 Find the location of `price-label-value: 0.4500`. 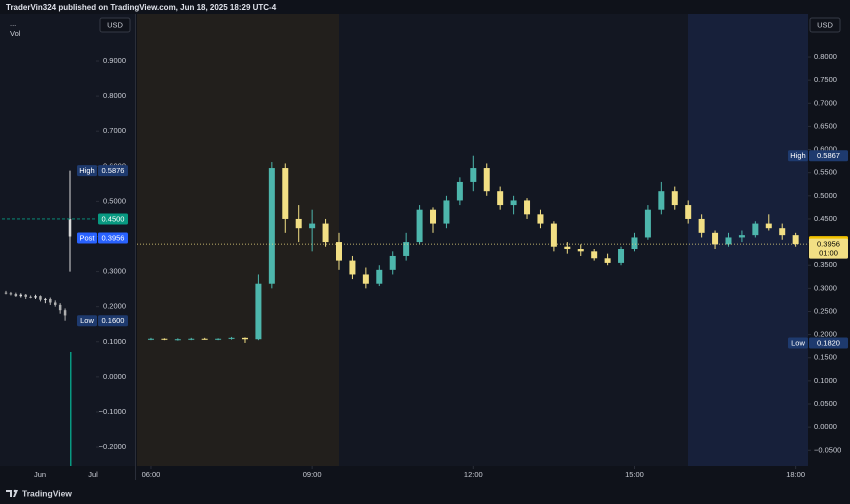

price-label-value: 0.4500 is located at coordinates (113, 218).